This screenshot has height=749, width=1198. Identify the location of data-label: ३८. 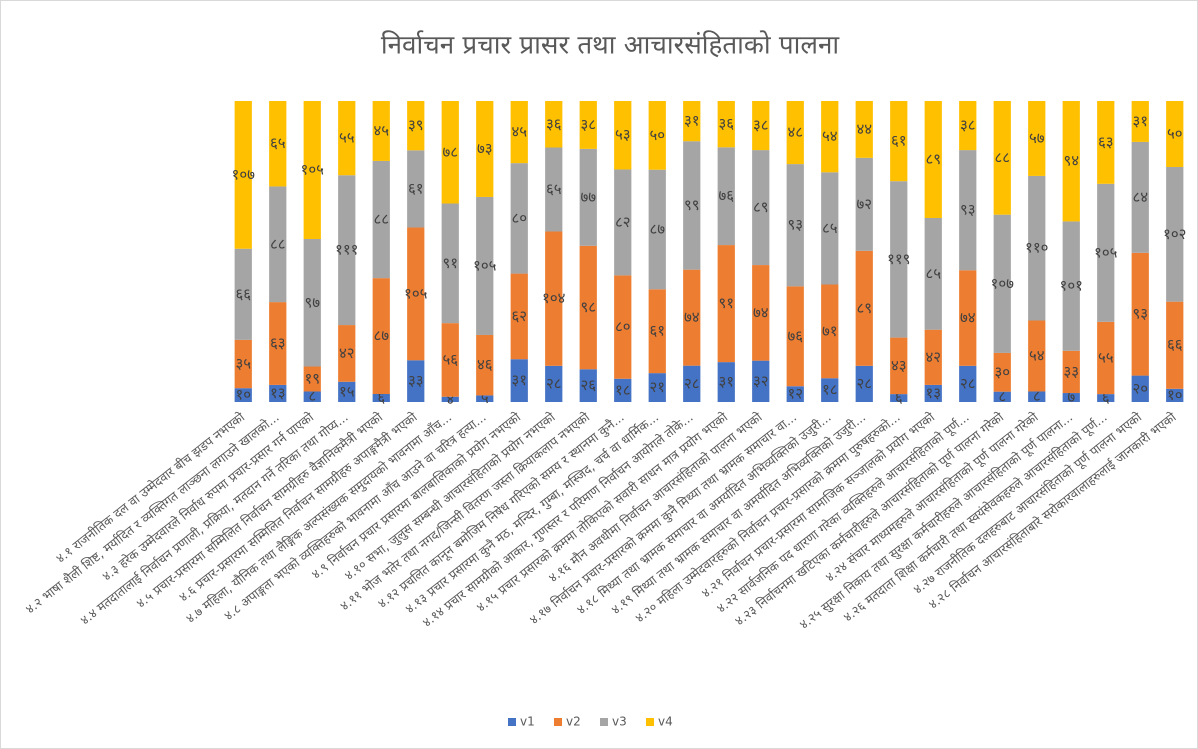
(588, 124).